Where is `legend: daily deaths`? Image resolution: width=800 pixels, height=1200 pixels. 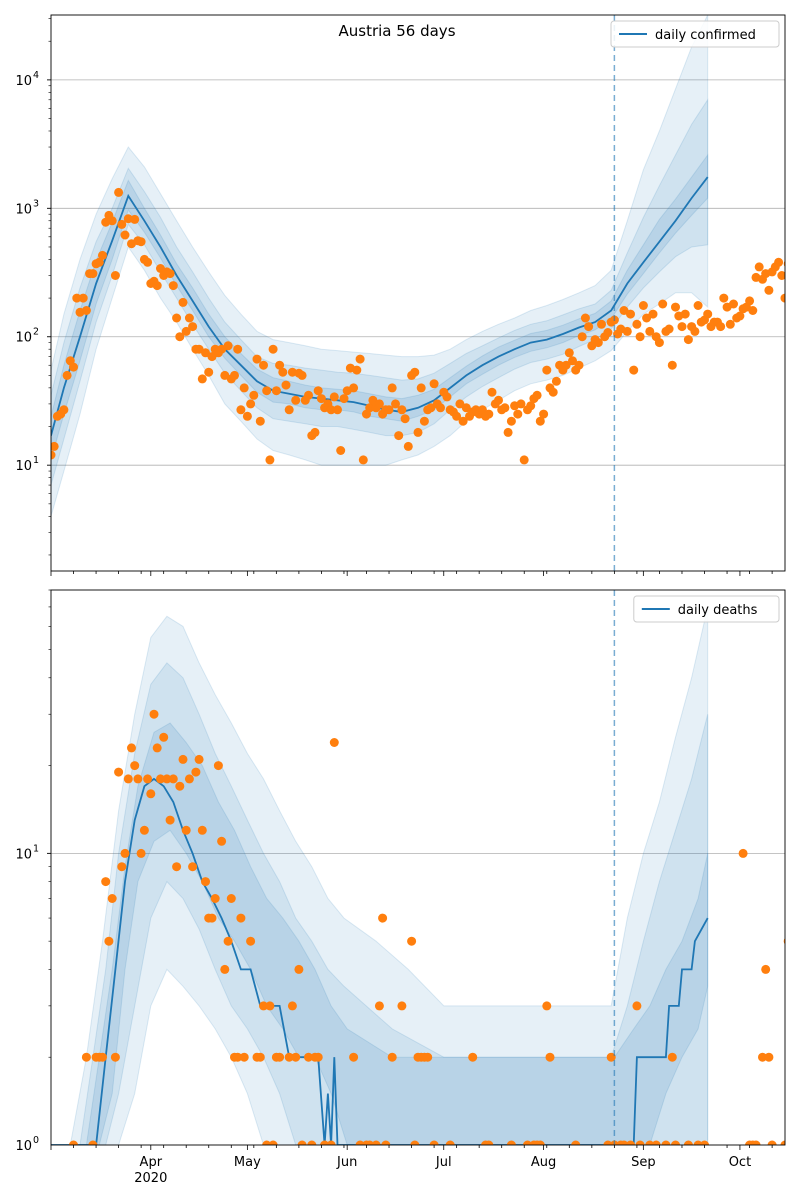 legend: daily deaths is located at coordinates (706, 609).